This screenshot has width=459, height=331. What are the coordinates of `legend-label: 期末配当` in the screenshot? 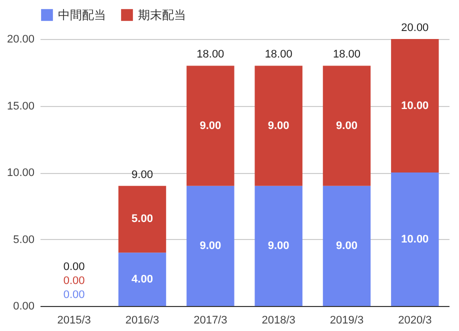 It's located at (162, 15).